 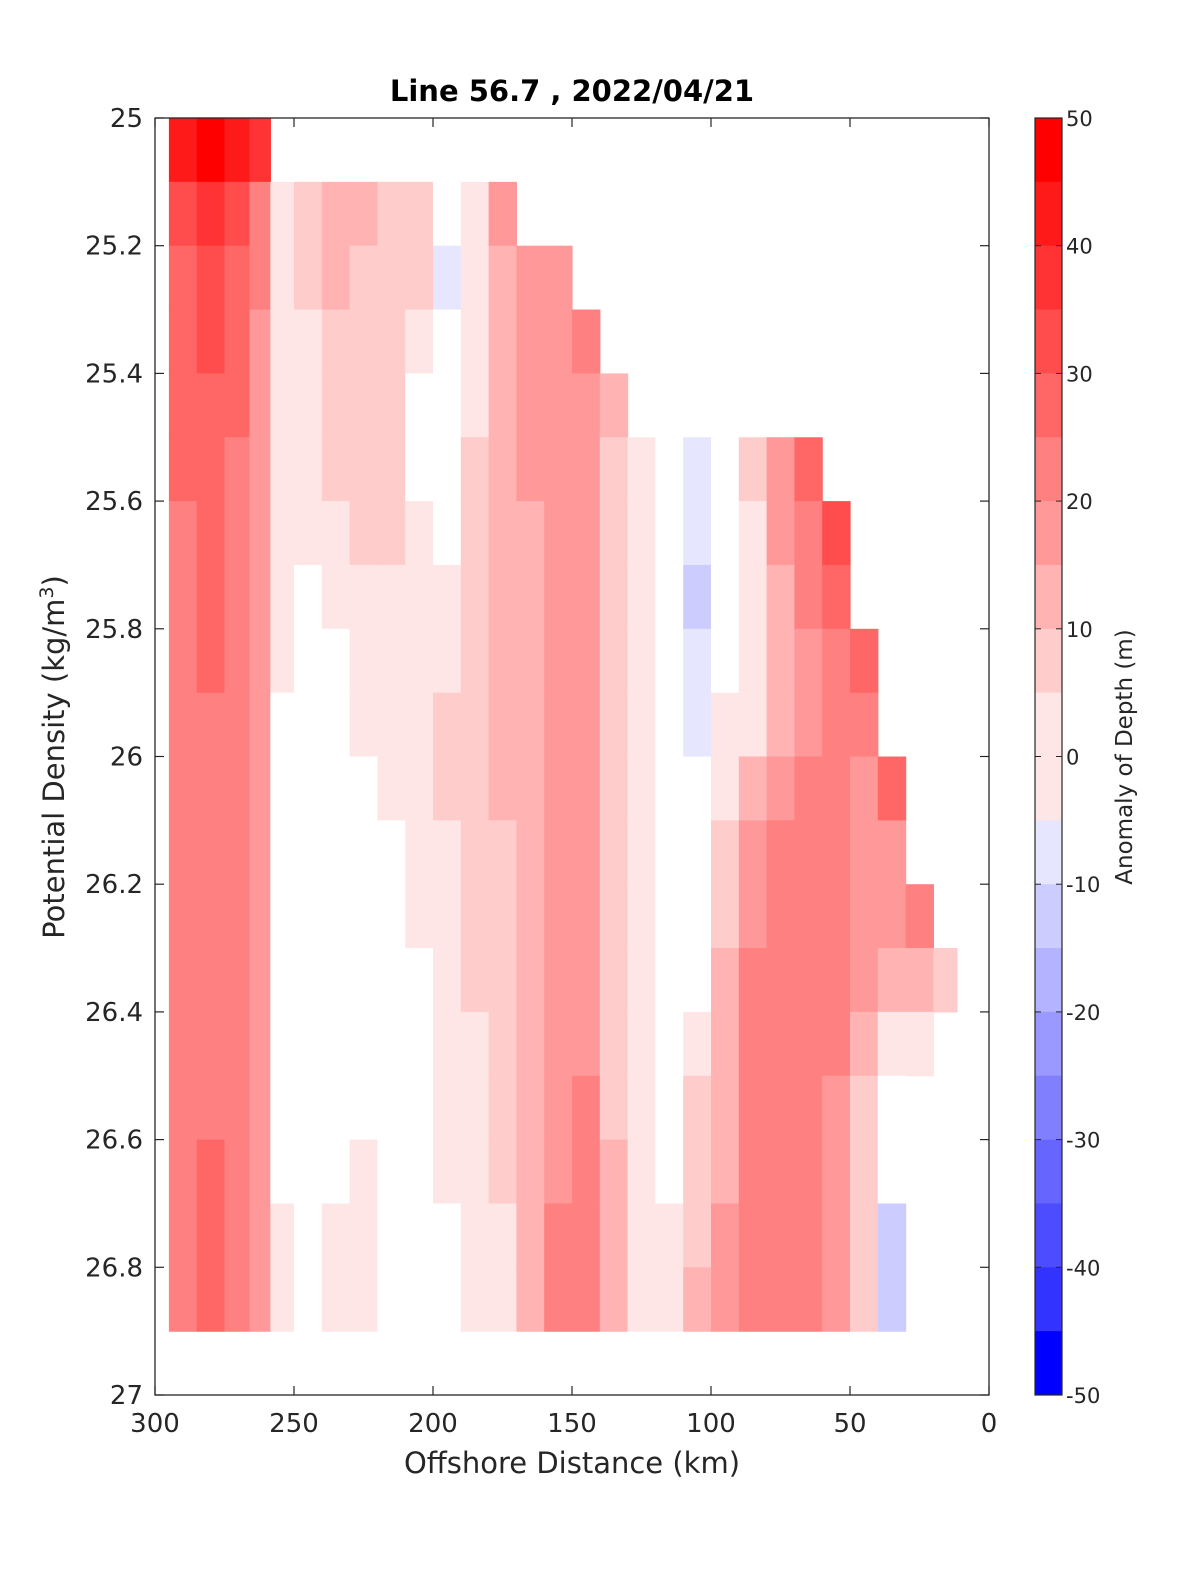 I want to click on y-tick-label: 26.8, so click(x=114, y=1268).